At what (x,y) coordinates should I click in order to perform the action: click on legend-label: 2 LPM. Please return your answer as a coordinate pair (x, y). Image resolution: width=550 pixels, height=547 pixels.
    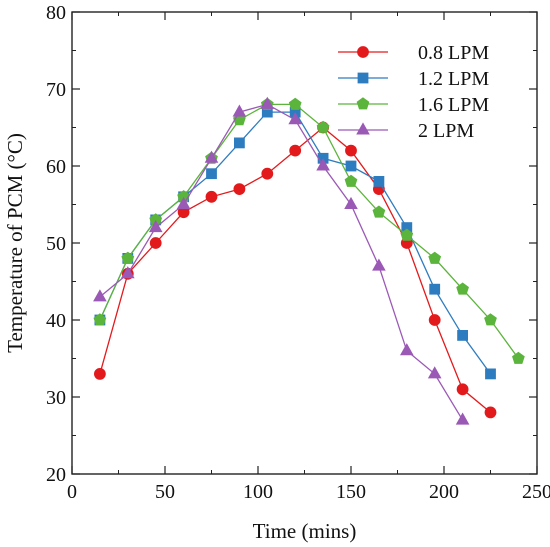
    Looking at the image, I should click on (446, 131).